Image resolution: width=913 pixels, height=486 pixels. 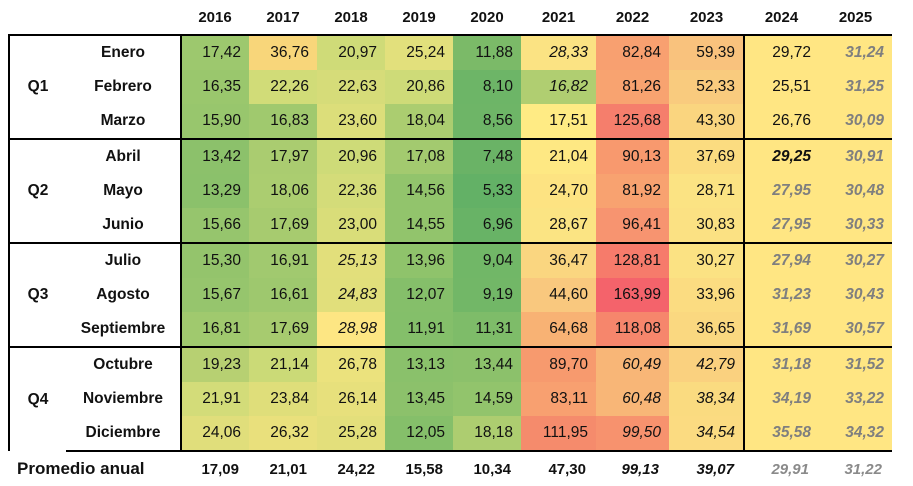 What do you see at coordinates (632, 156) in the screenshot?
I see `value-cell: 90,13` at bounding box center [632, 156].